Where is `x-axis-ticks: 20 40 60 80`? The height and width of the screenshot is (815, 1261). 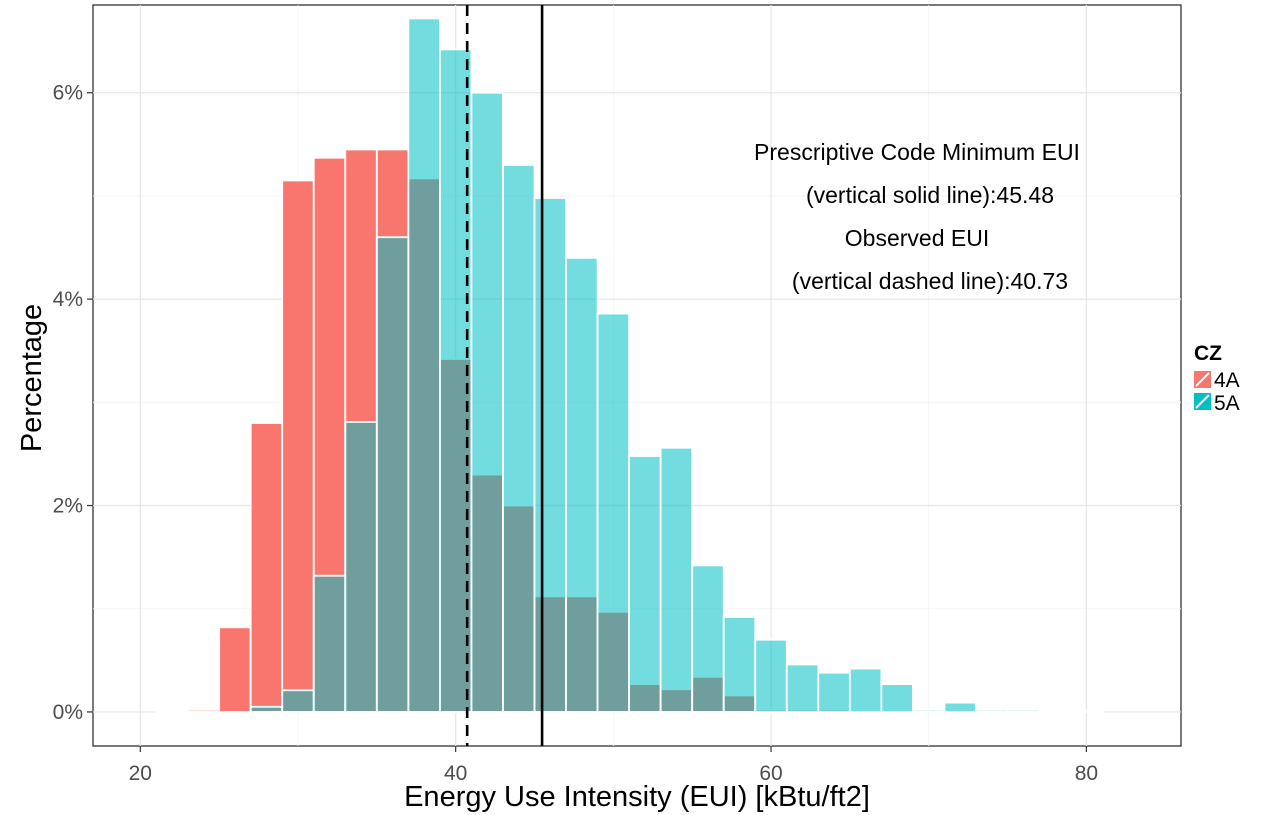
x-axis-ticks: 20 40 60 80 is located at coordinates (613, 765).